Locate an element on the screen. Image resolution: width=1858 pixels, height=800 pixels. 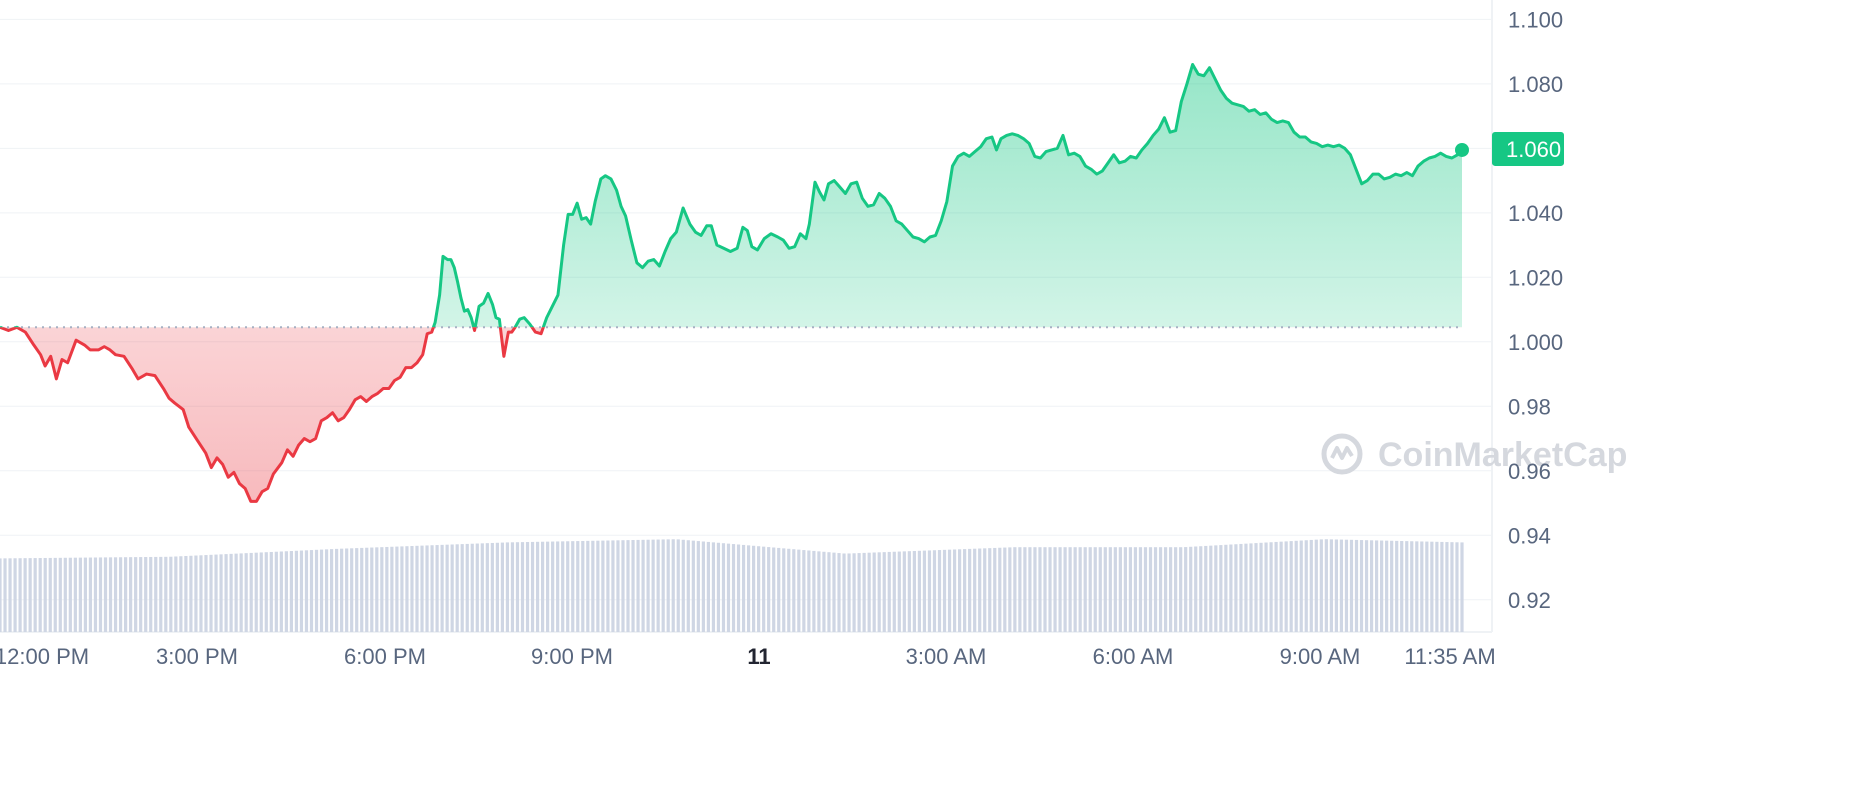
current-price-dot is located at coordinates (1462, 149).